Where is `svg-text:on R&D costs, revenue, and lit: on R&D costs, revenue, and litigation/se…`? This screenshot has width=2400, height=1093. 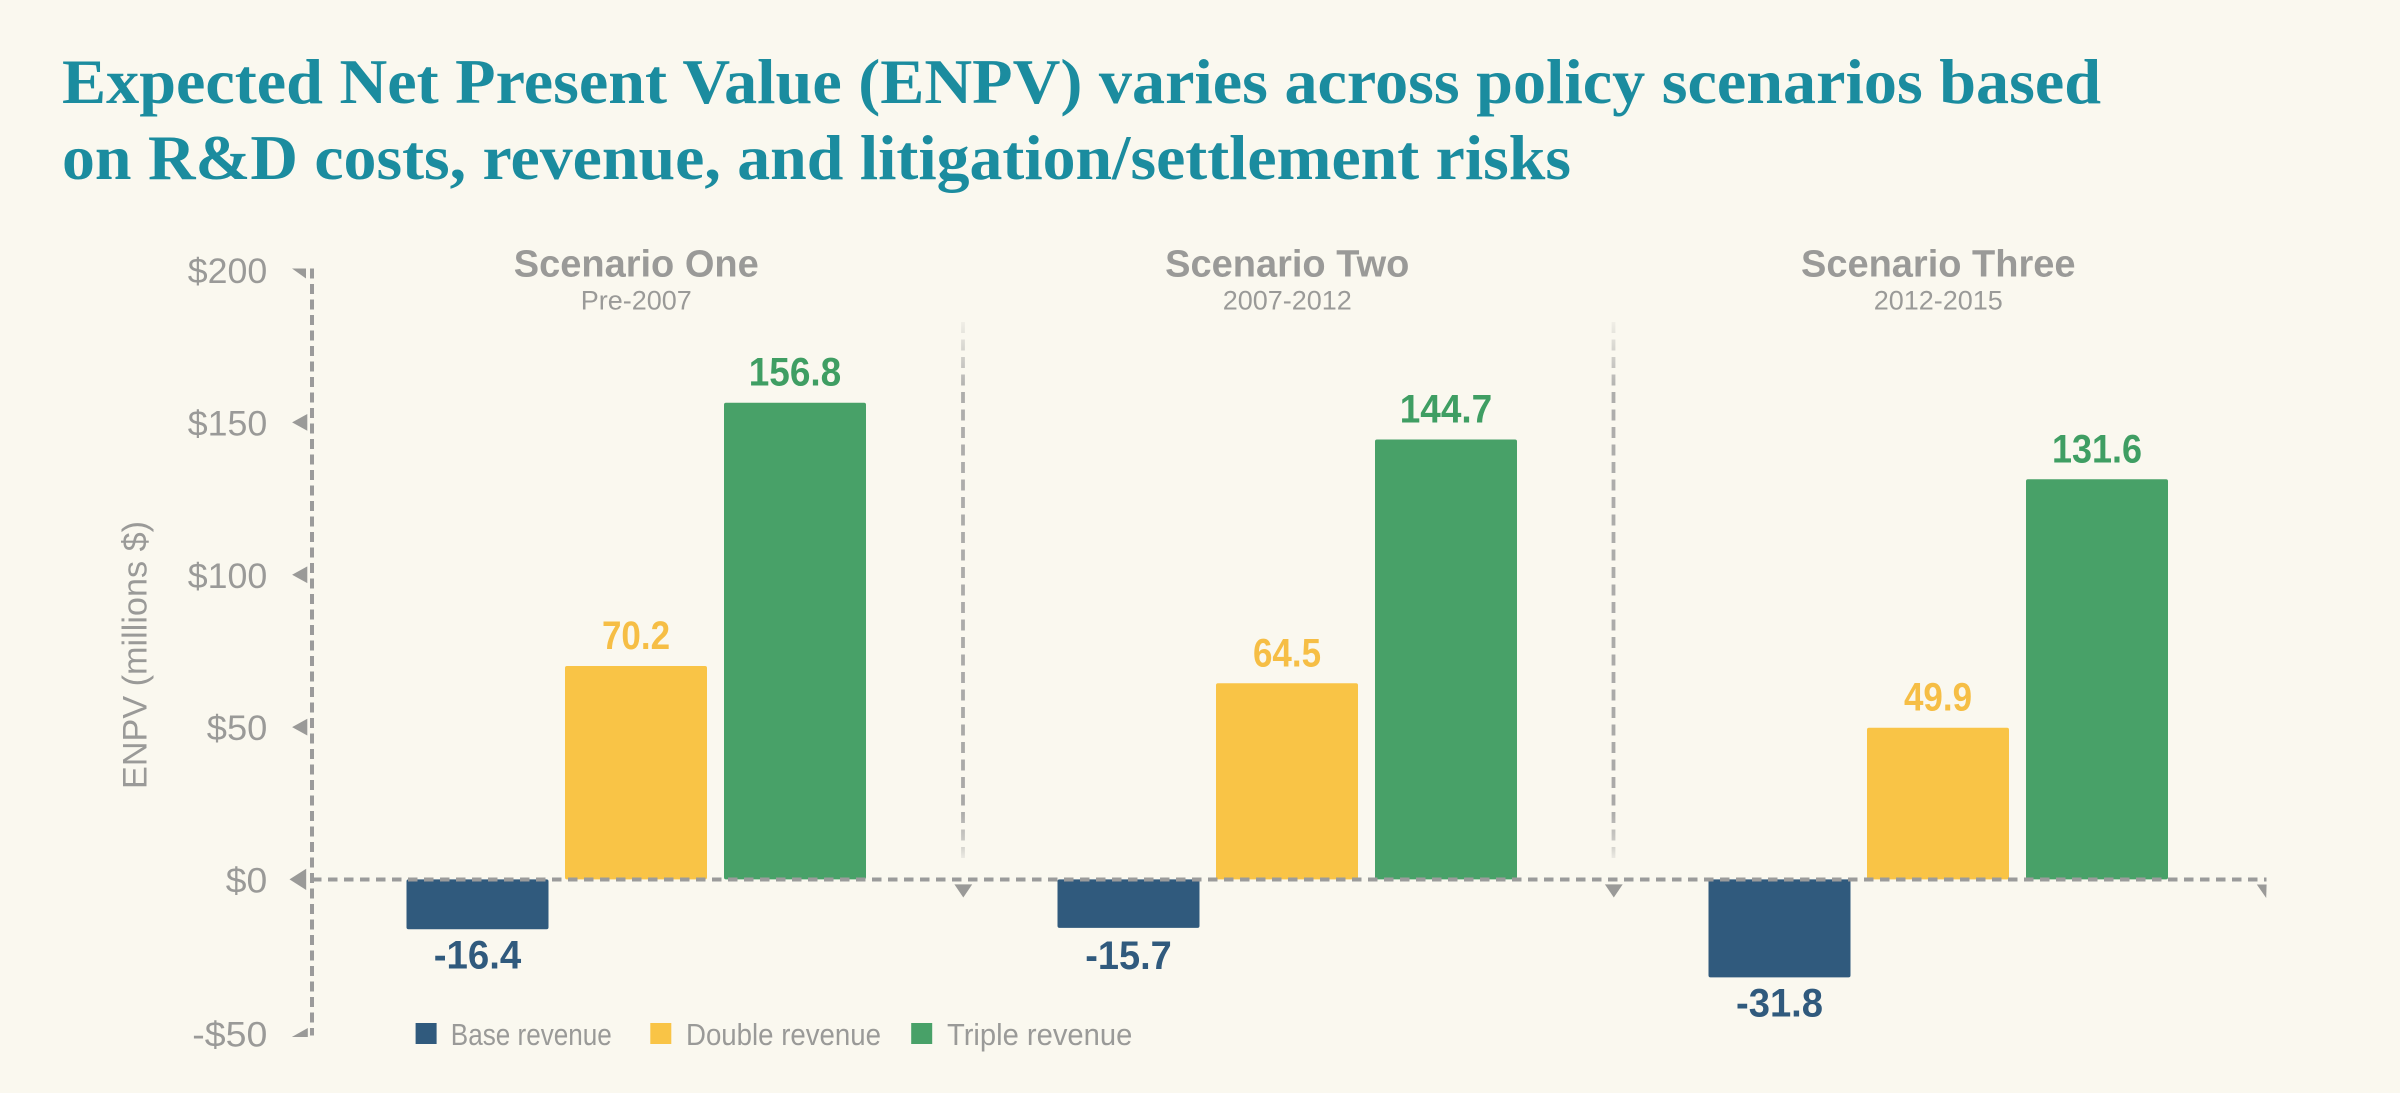
svg-text:on R&D costs, revenue, and lit: on R&D costs, revenue, and litigation/se… is located at coordinates (816, 157).